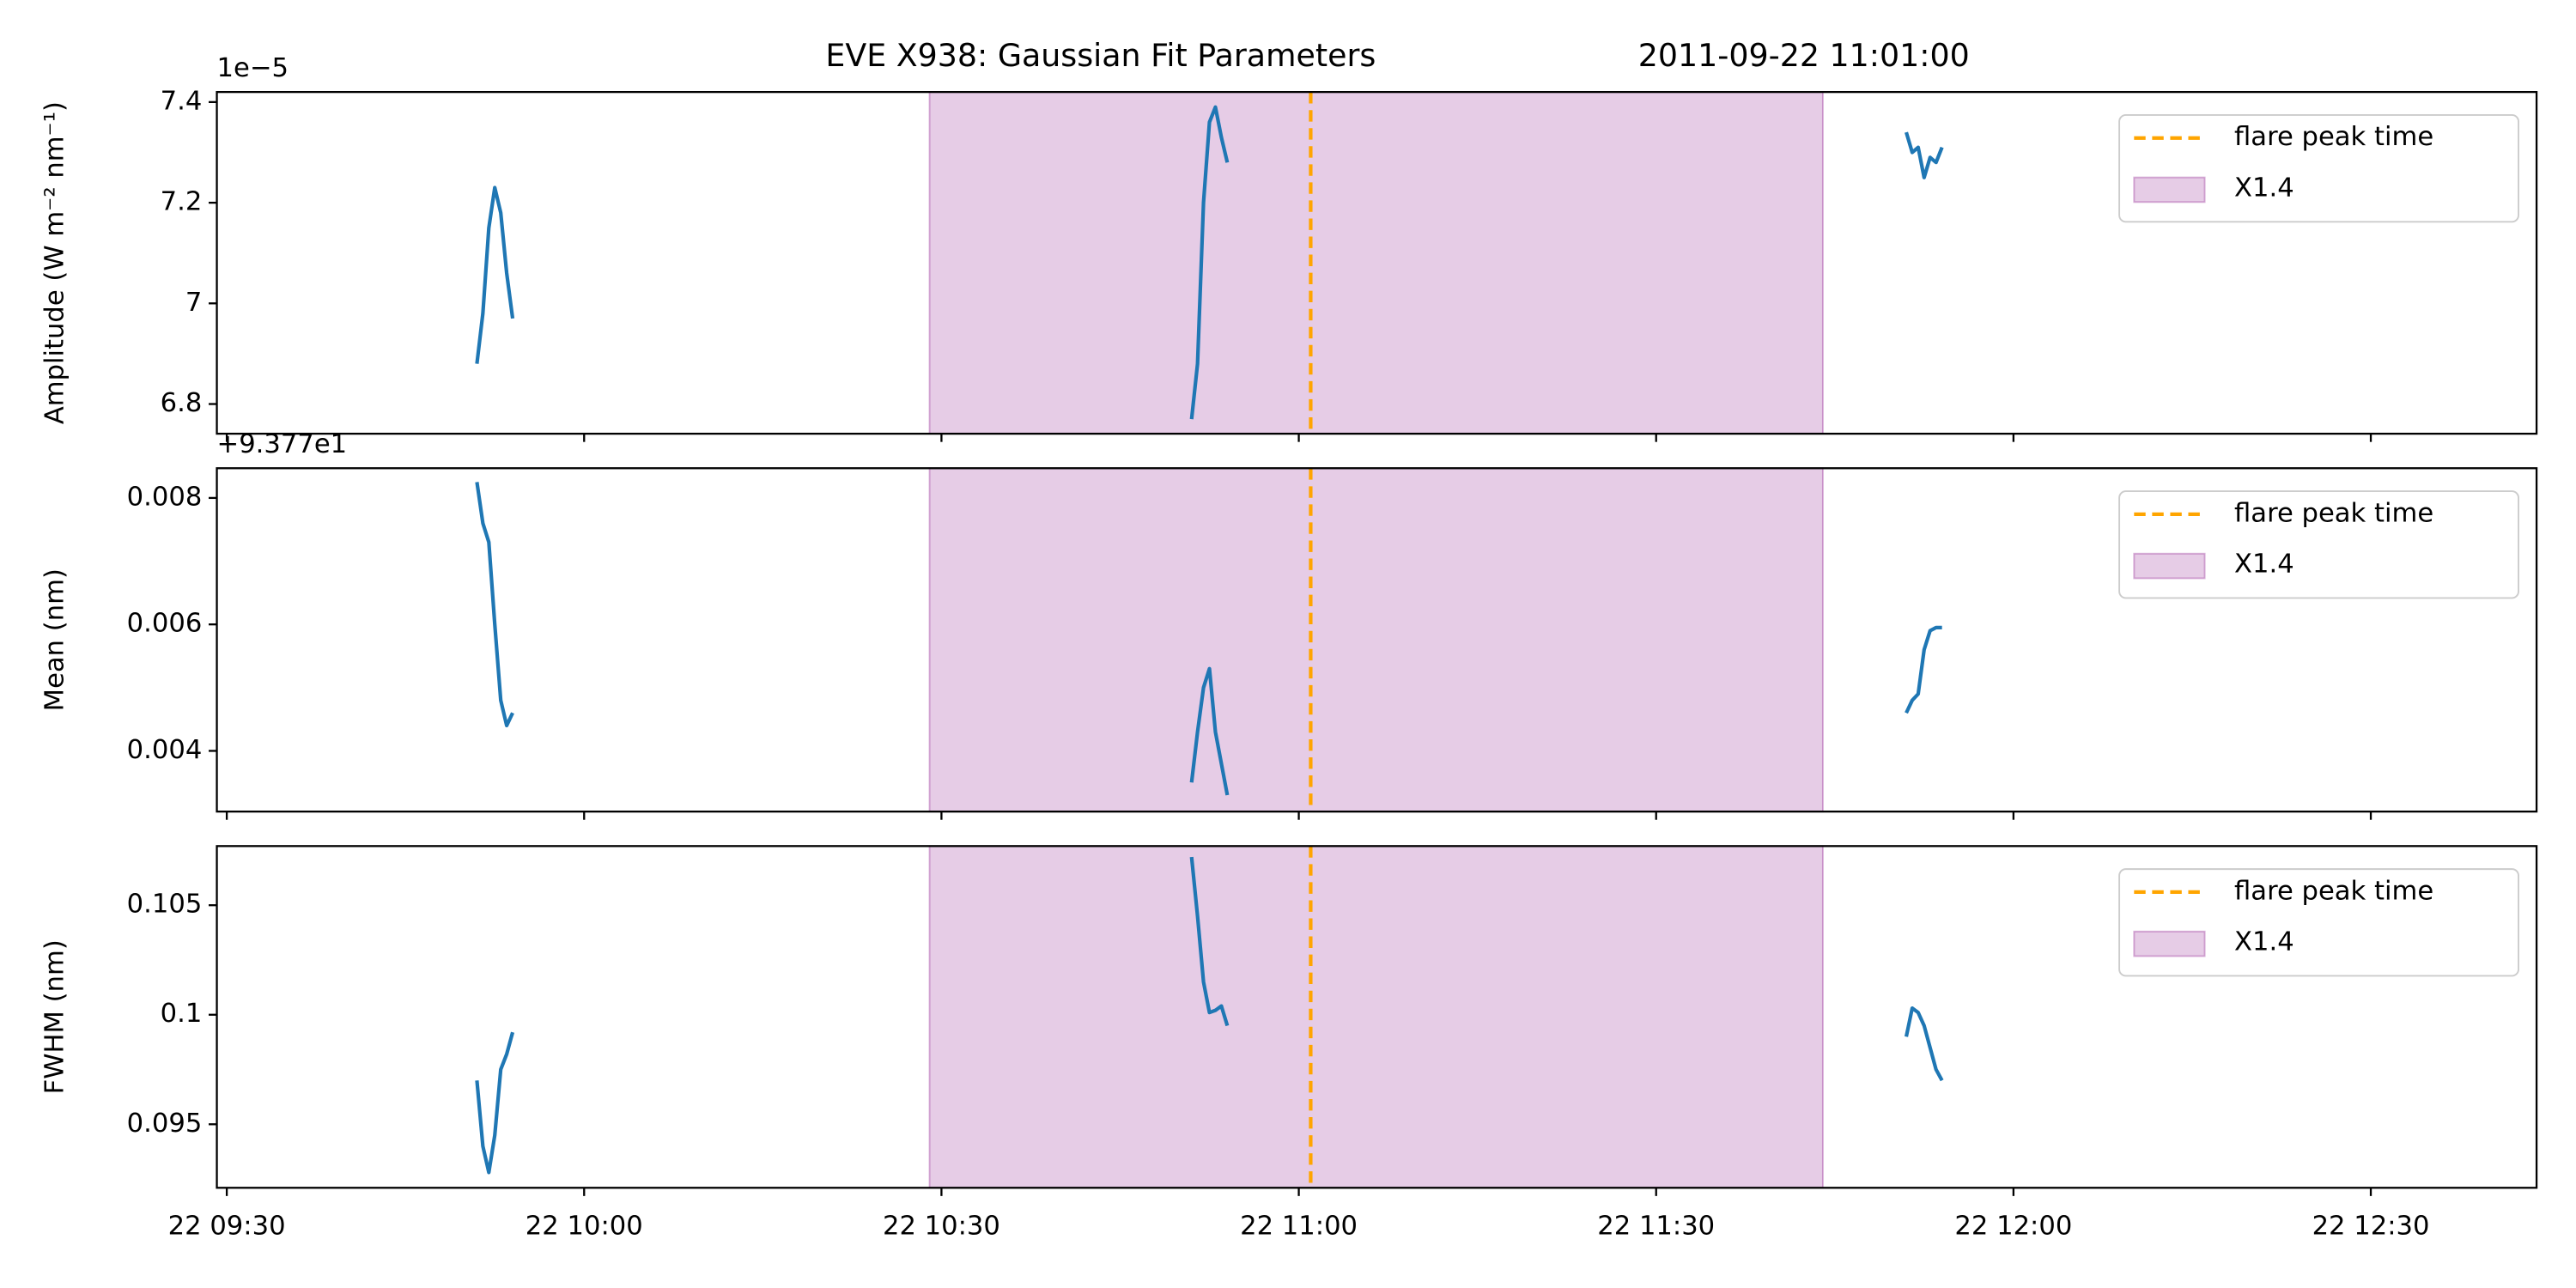 The height and width of the screenshot is (1288, 2576). What do you see at coordinates (227, 1227) in the screenshot?
I see `x-tick-label: 22 09:30` at bounding box center [227, 1227].